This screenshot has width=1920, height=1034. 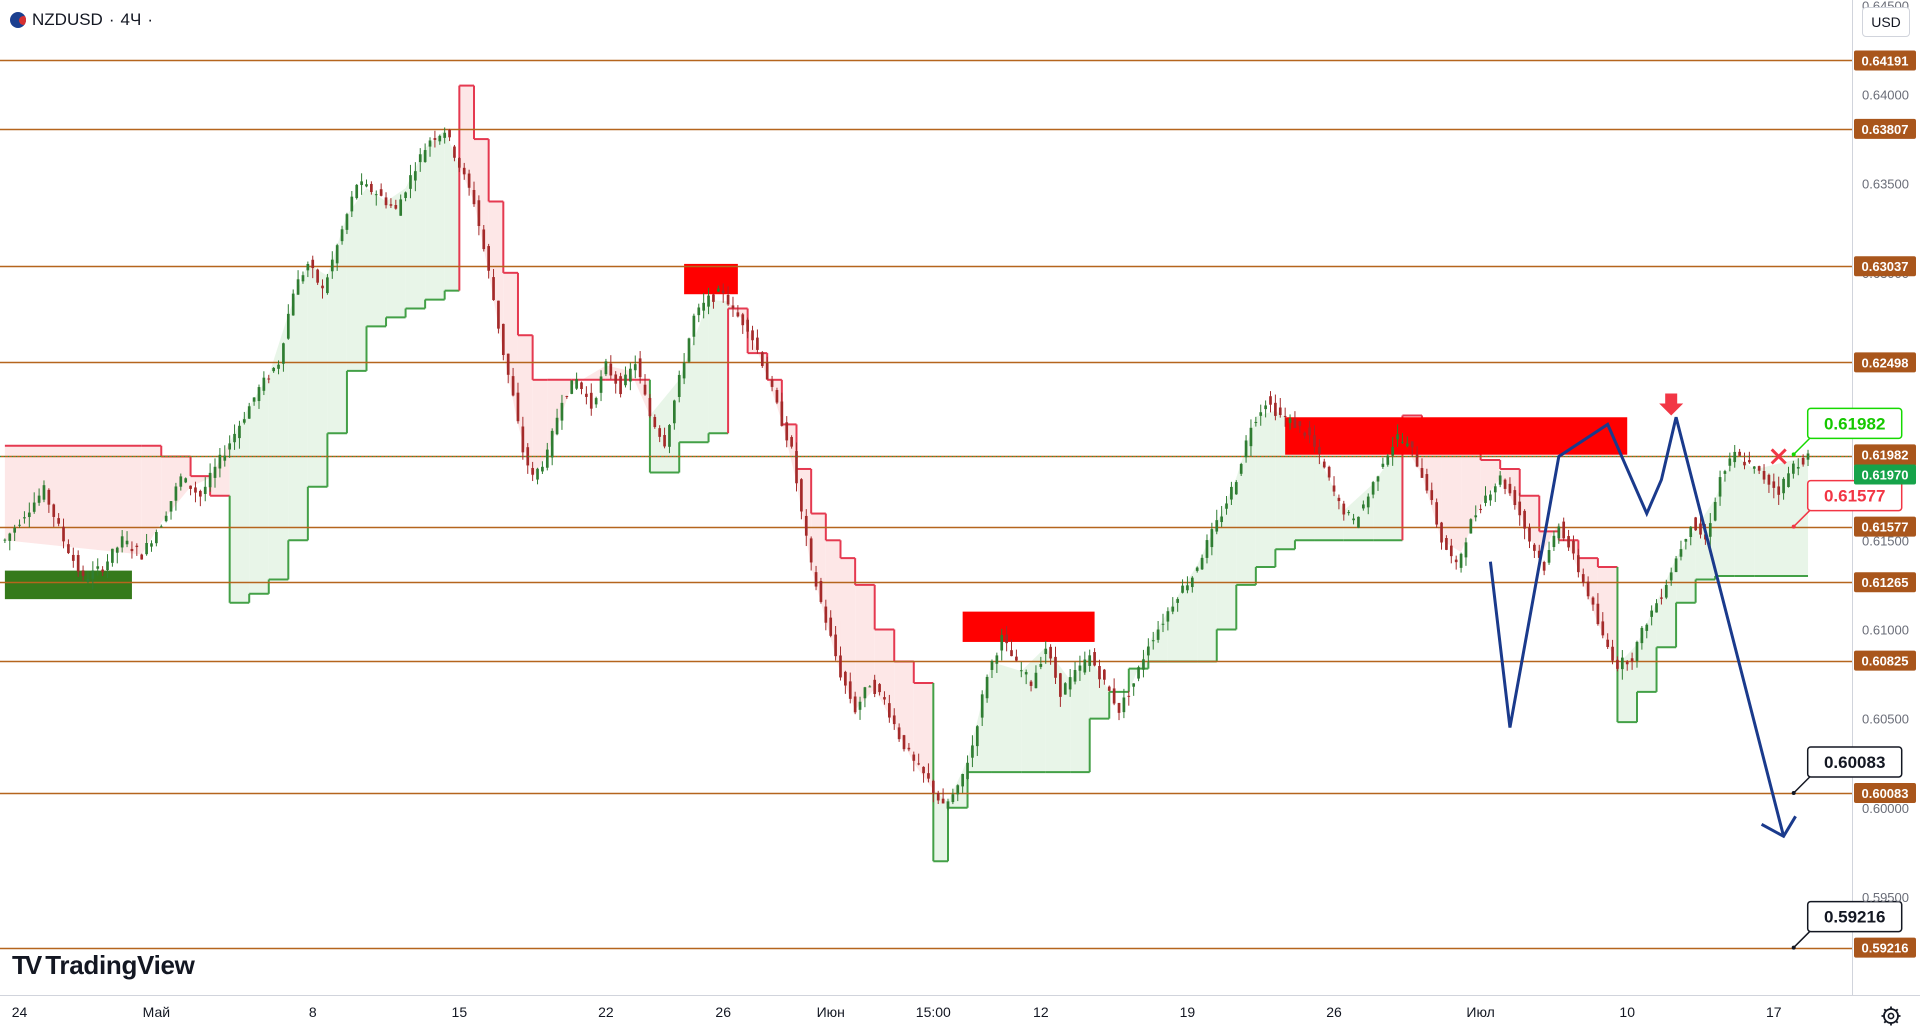 What do you see at coordinates (1885, 947) in the screenshot?
I see `level-price-tag: 0.59216` at bounding box center [1885, 947].